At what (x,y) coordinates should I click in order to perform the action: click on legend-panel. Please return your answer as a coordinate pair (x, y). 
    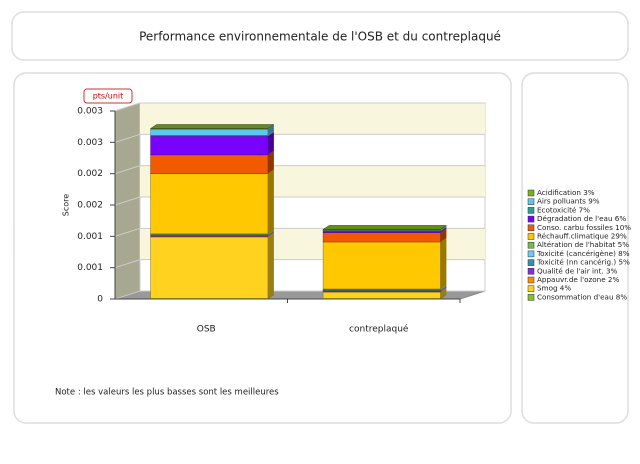
    Looking at the image, I should click on (575, 248).